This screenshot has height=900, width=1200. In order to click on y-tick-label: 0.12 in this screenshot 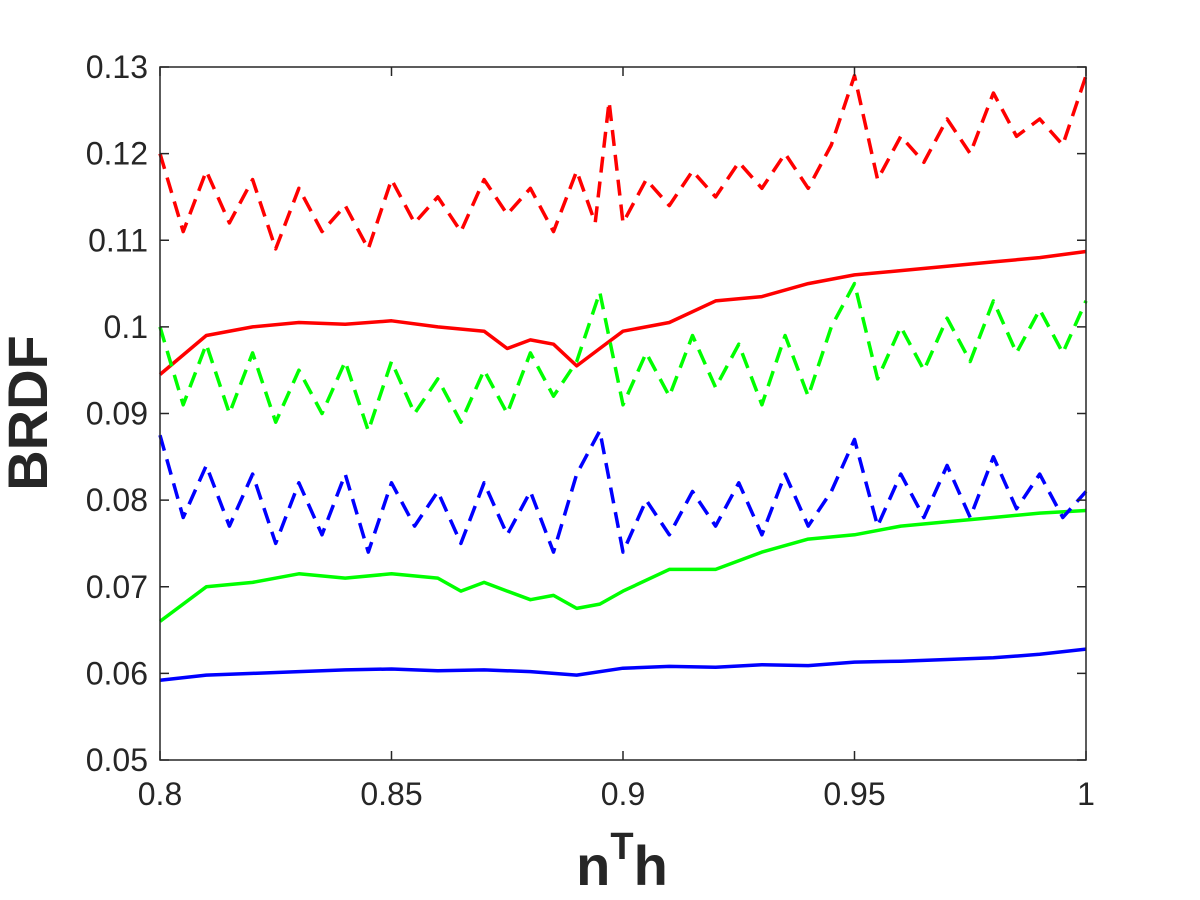, I will do `click(117, 154)`.